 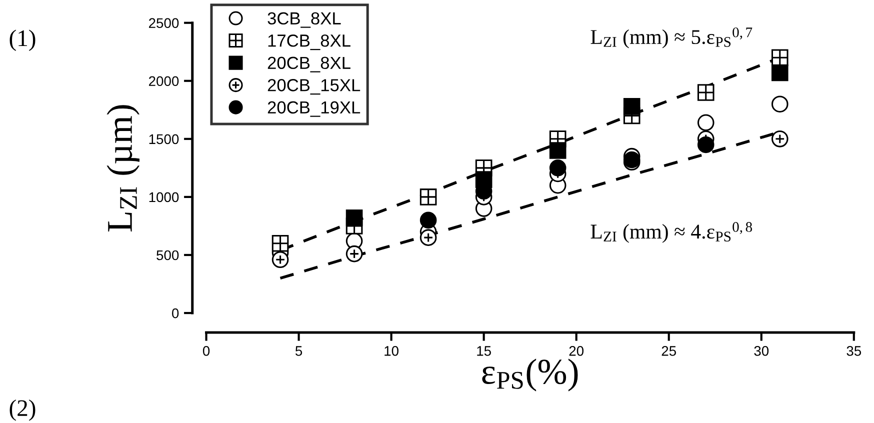 I want to click on legend-label: 20CB_19XL, so click(x=314, y=109).